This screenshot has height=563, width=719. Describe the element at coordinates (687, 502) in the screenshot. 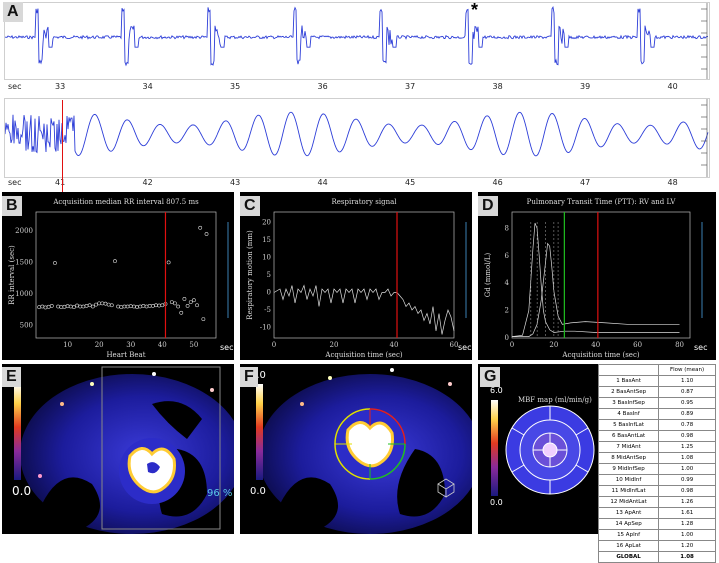

I see `segment-flow: 1.26` at that location.